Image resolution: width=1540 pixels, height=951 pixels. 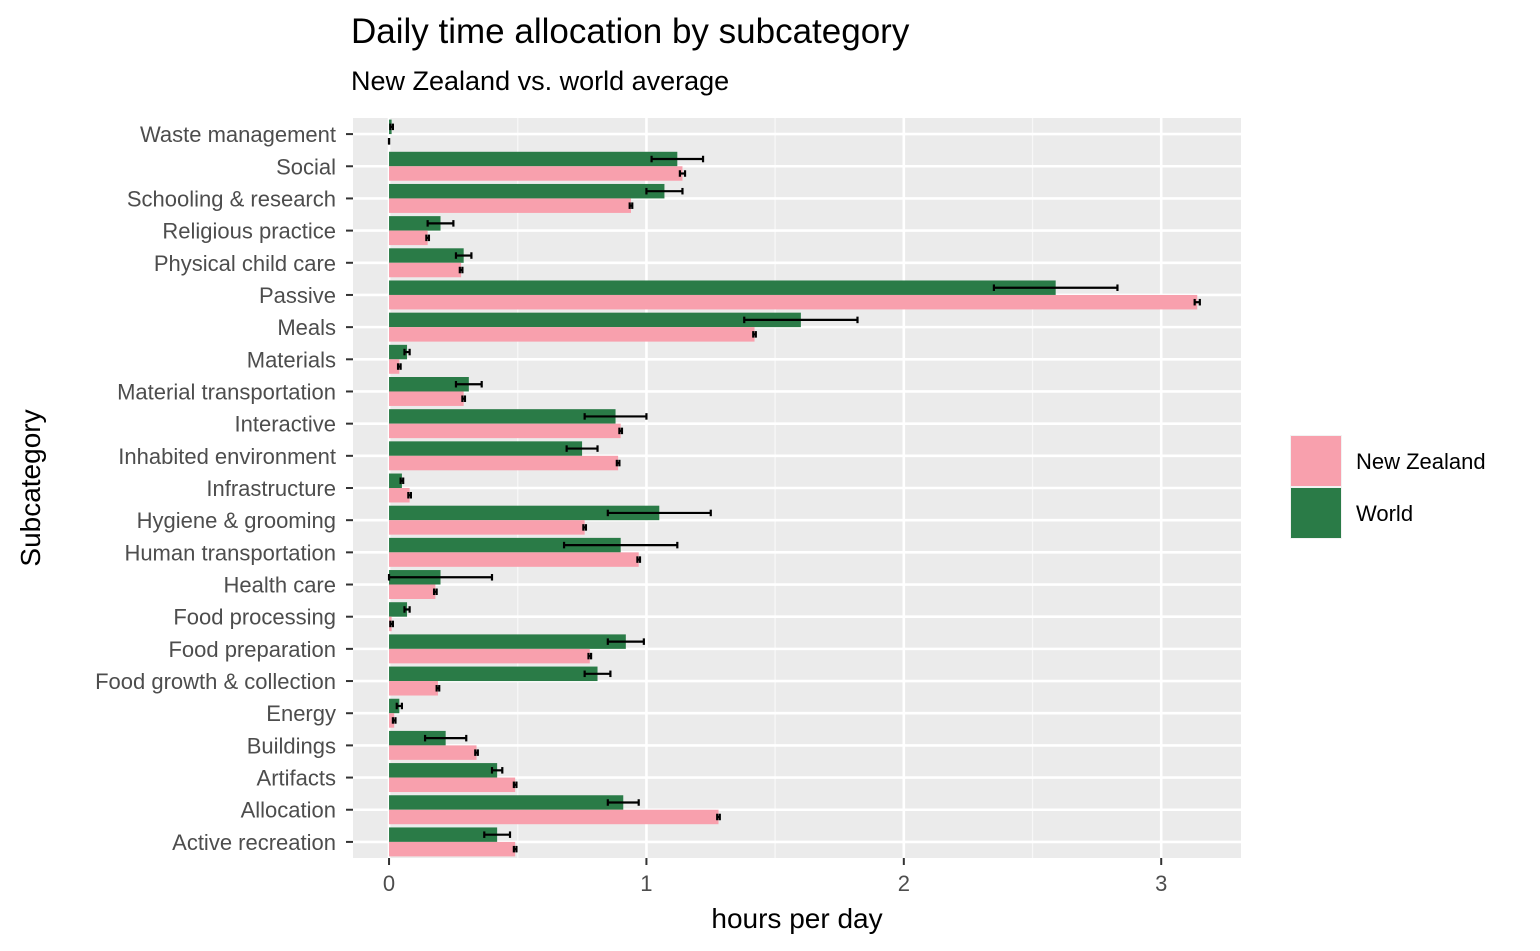 What do you see at coordinates (245, 263) in the screenshot?
I see `y-tick-label: Physical child care` at bounding box center [245, 263].